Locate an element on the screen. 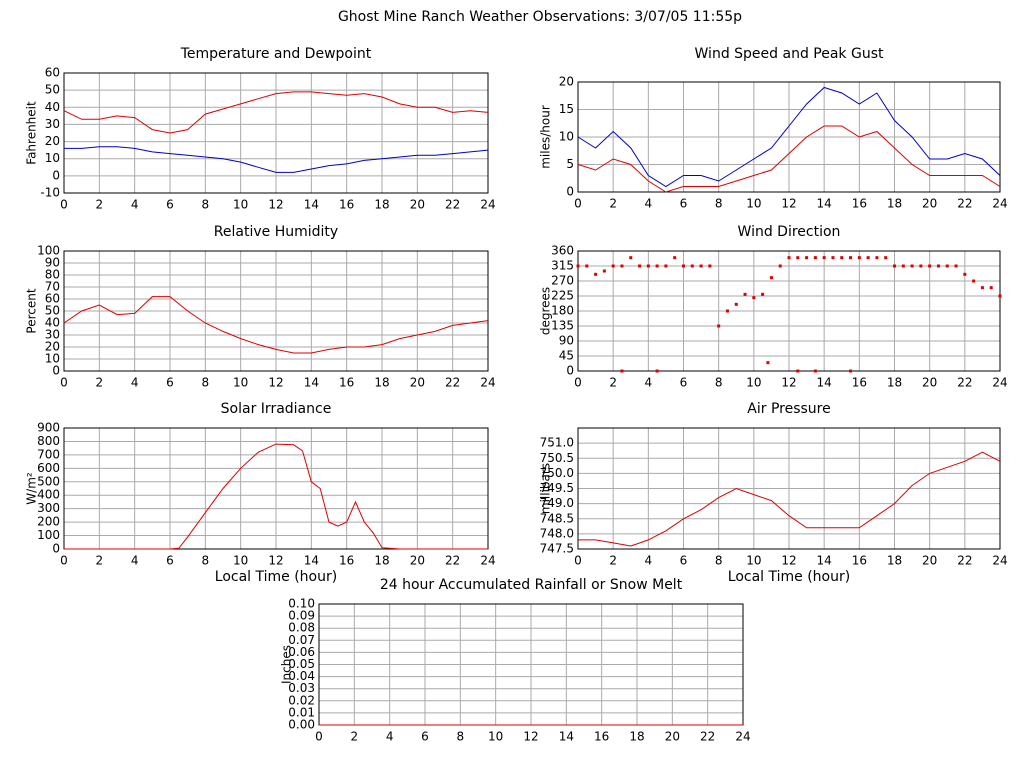  y-tick-label: 900 is located at coordinates (48, 428).